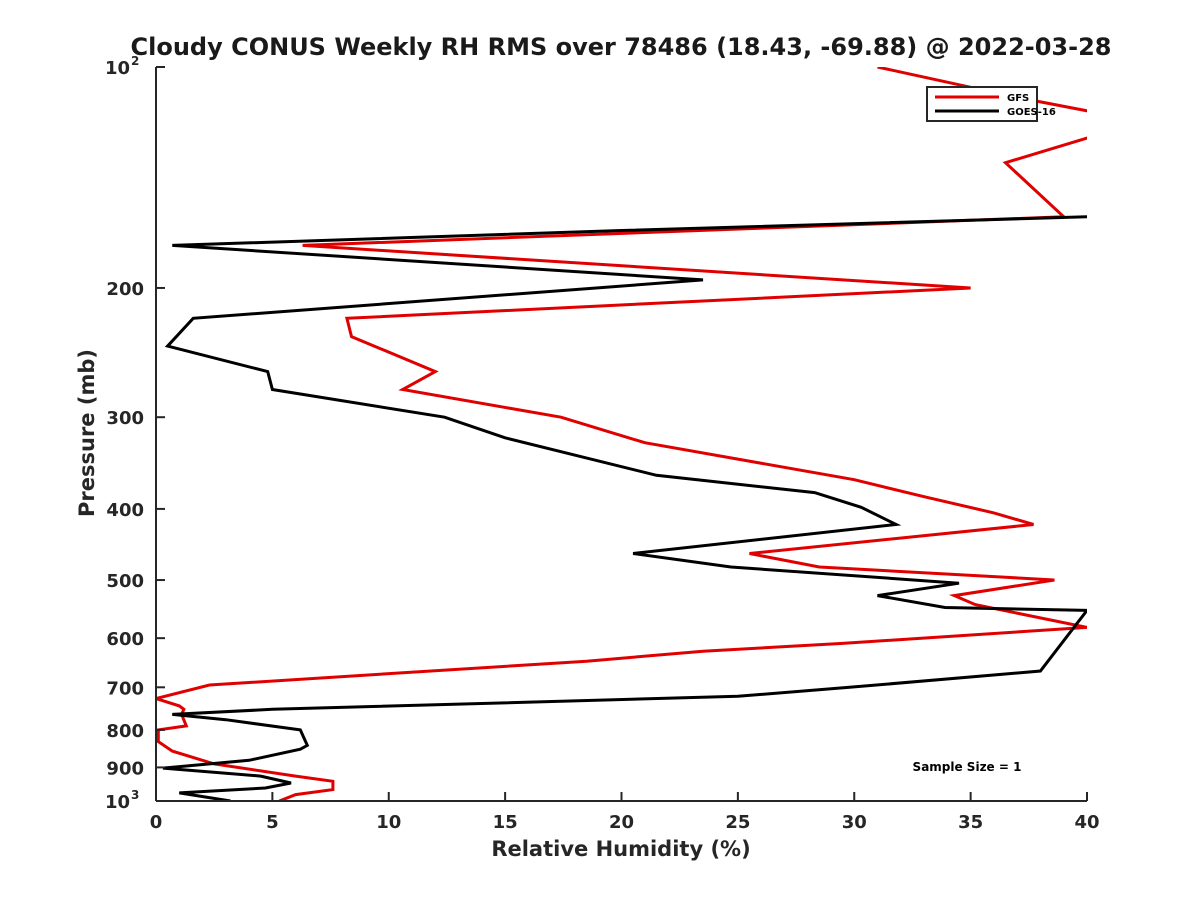 This screenshot has width=1200, height=900. Describe the element at coordinates (505, 822) in the screenshot. I see `x-tick-label: 15` at that location.